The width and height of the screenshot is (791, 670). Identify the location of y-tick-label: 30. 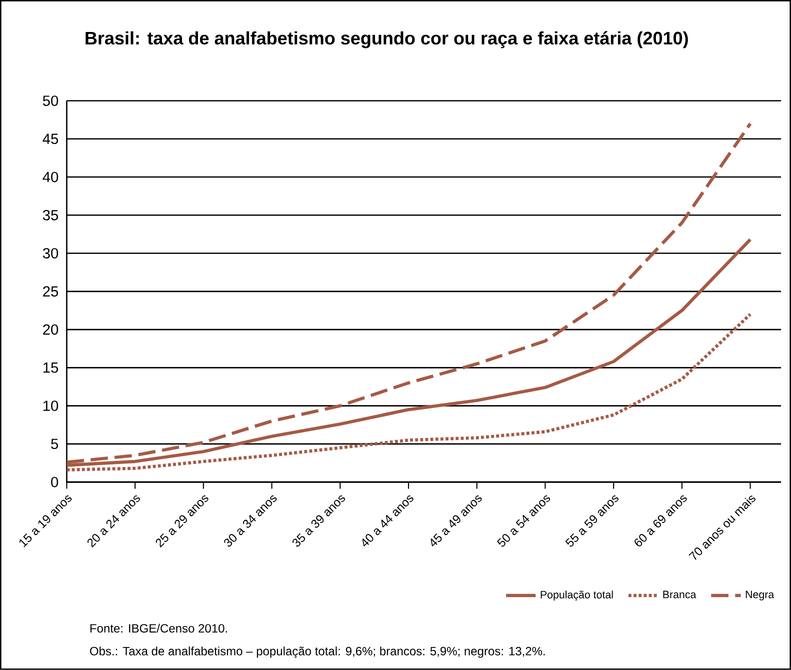
(50, 253).